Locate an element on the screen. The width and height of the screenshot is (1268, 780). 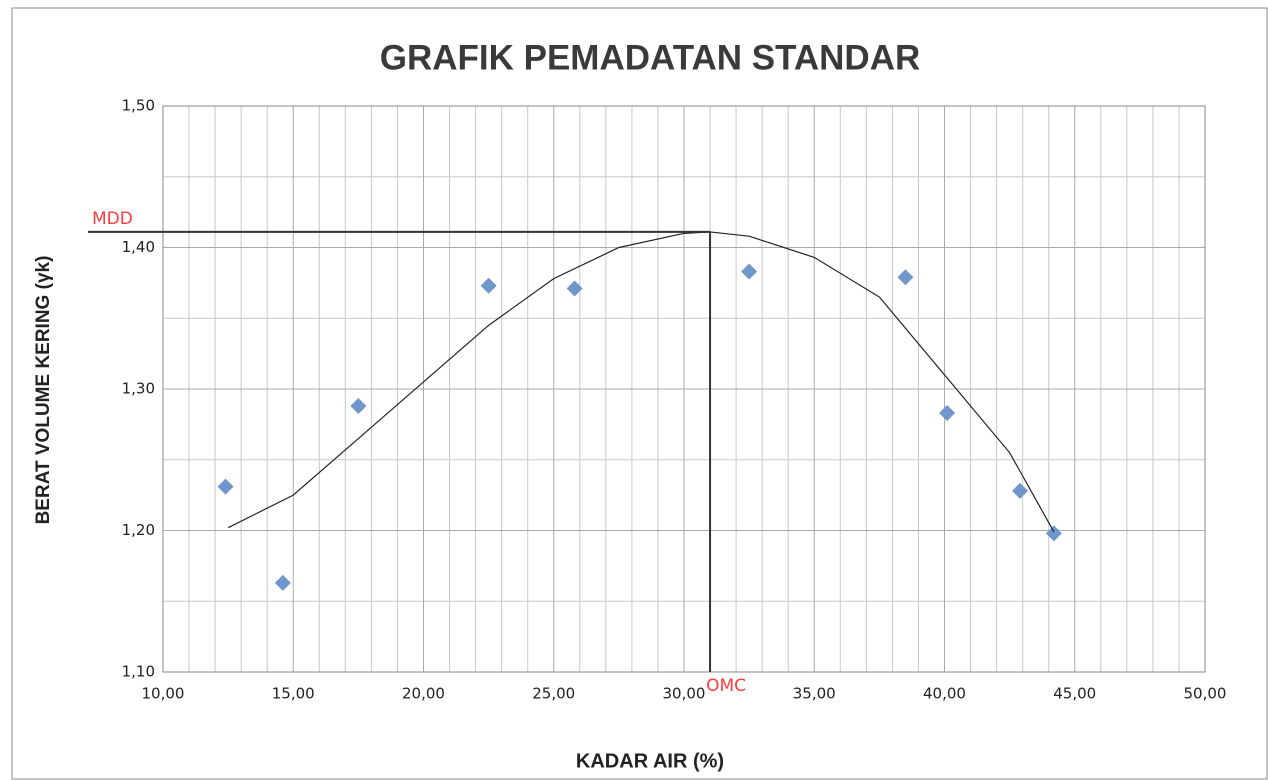
y-tick-label: 1,10 is located at coordinates (138, 672).